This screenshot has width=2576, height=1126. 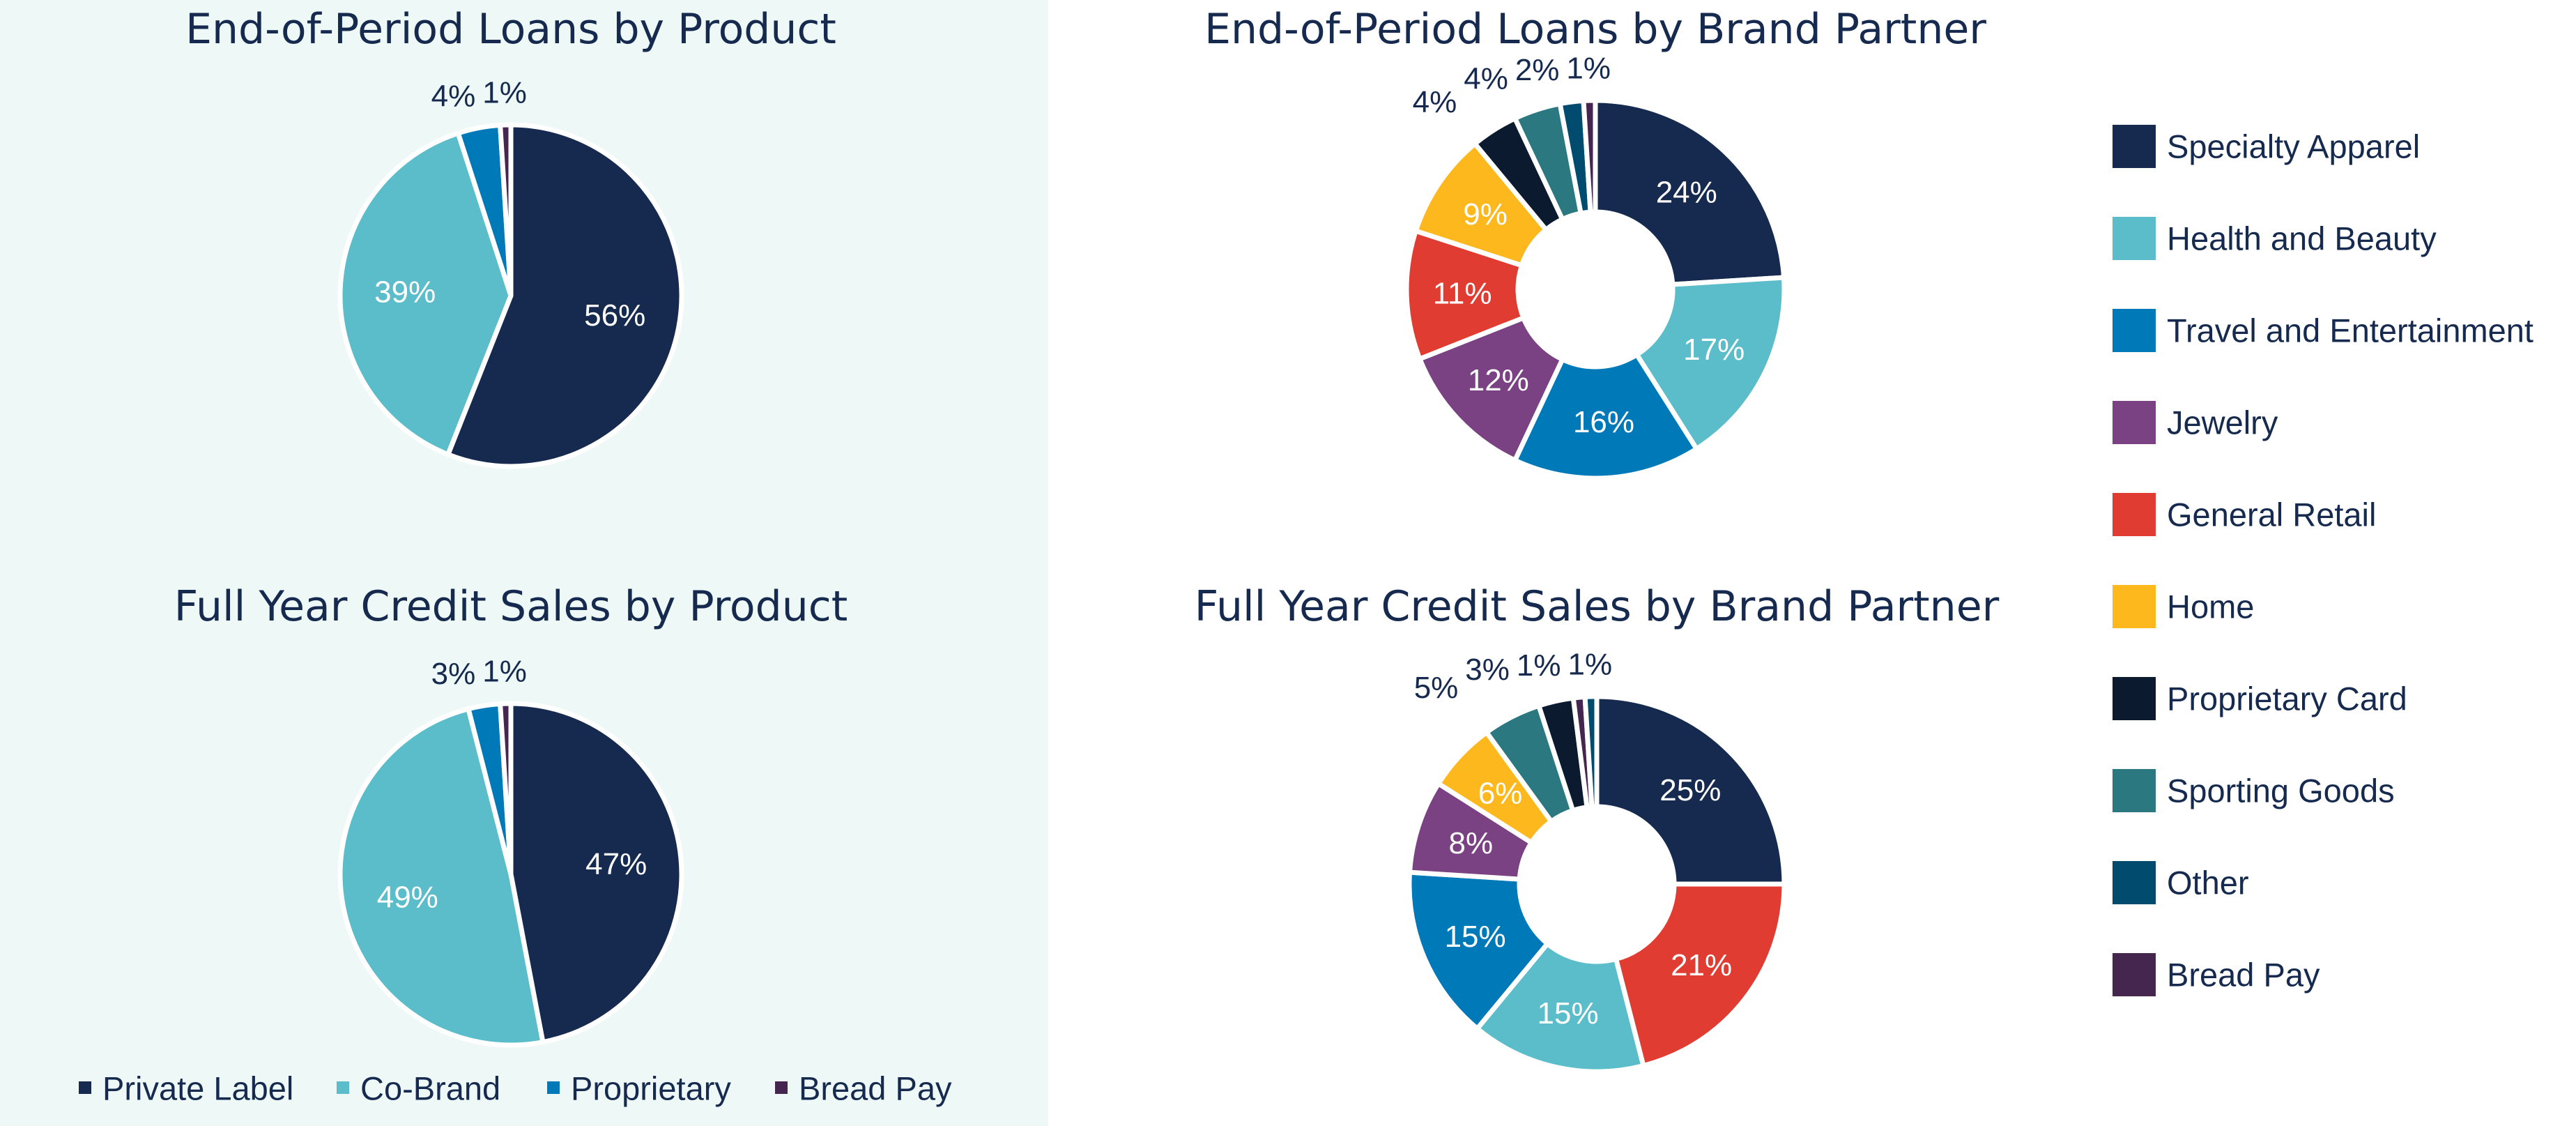 I want to click on legend-swatch-health-and-beauty, so click(x=2134, y=239).